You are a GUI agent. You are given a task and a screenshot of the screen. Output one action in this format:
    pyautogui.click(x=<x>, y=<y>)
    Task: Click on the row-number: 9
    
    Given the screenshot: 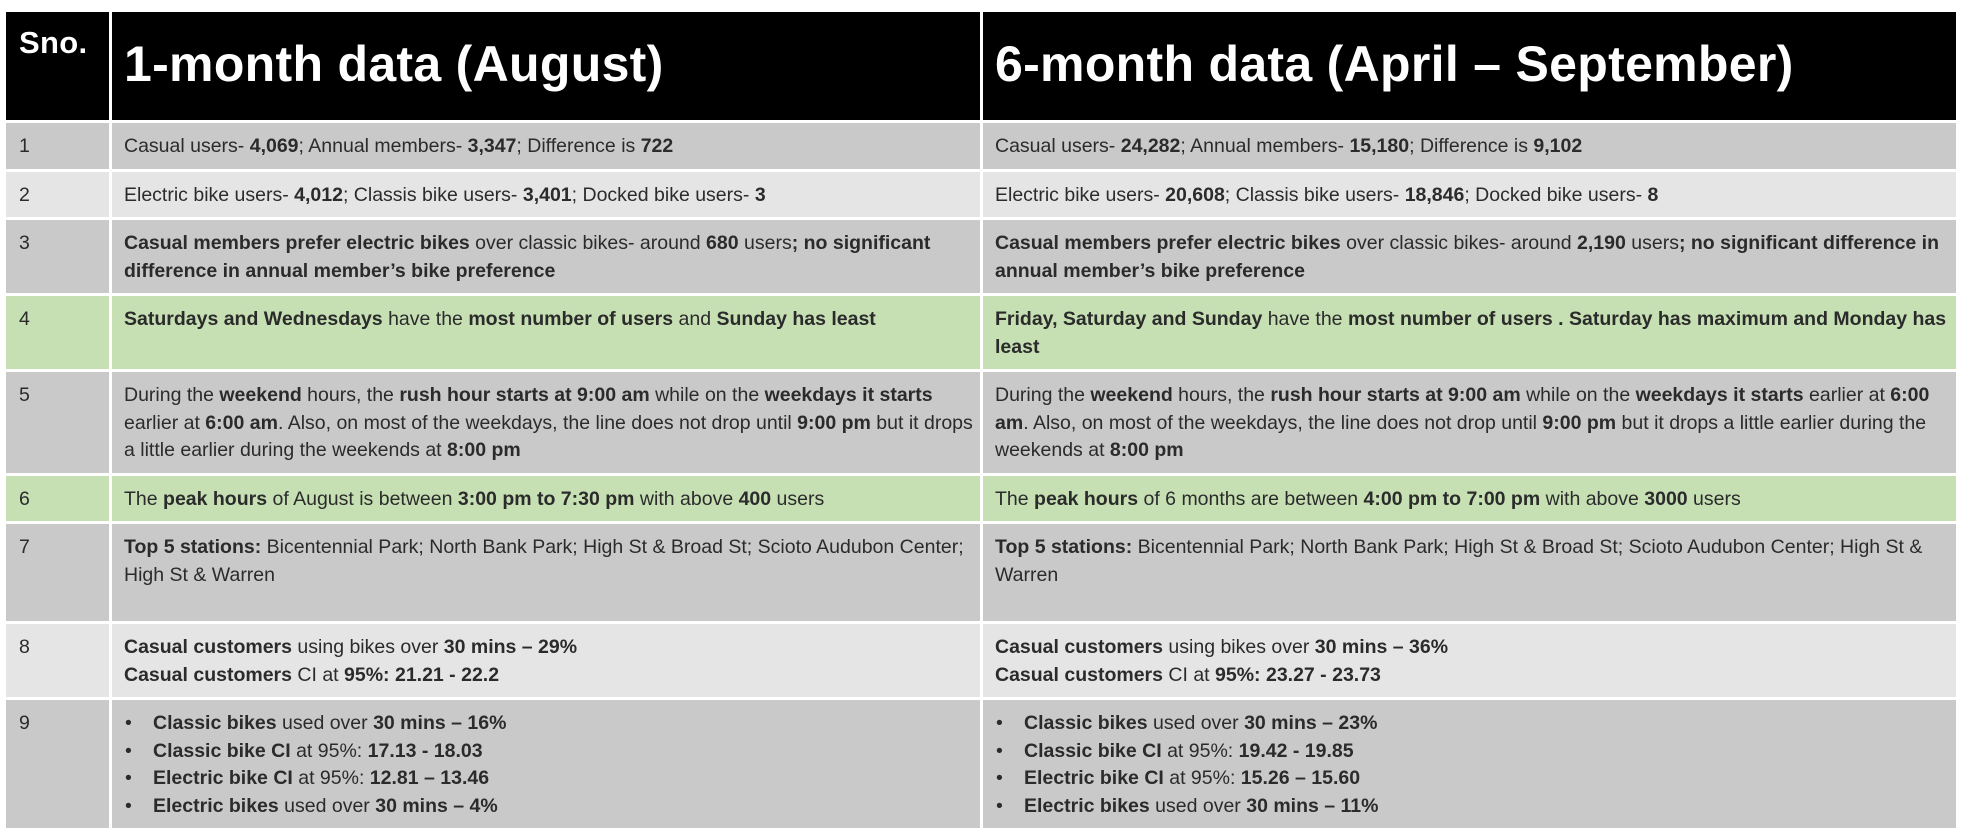 What is the action you would take?
    pyautogui.click(x=57, y=764)
    